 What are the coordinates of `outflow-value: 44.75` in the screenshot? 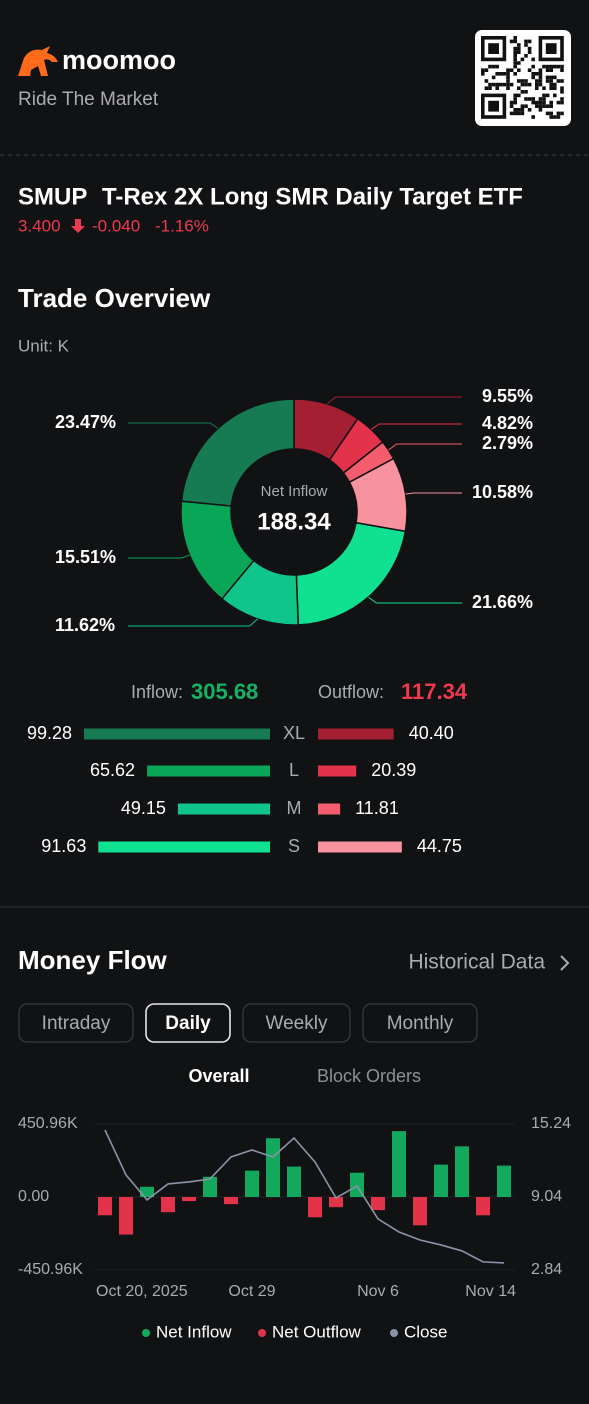 It's located at (439, 846).